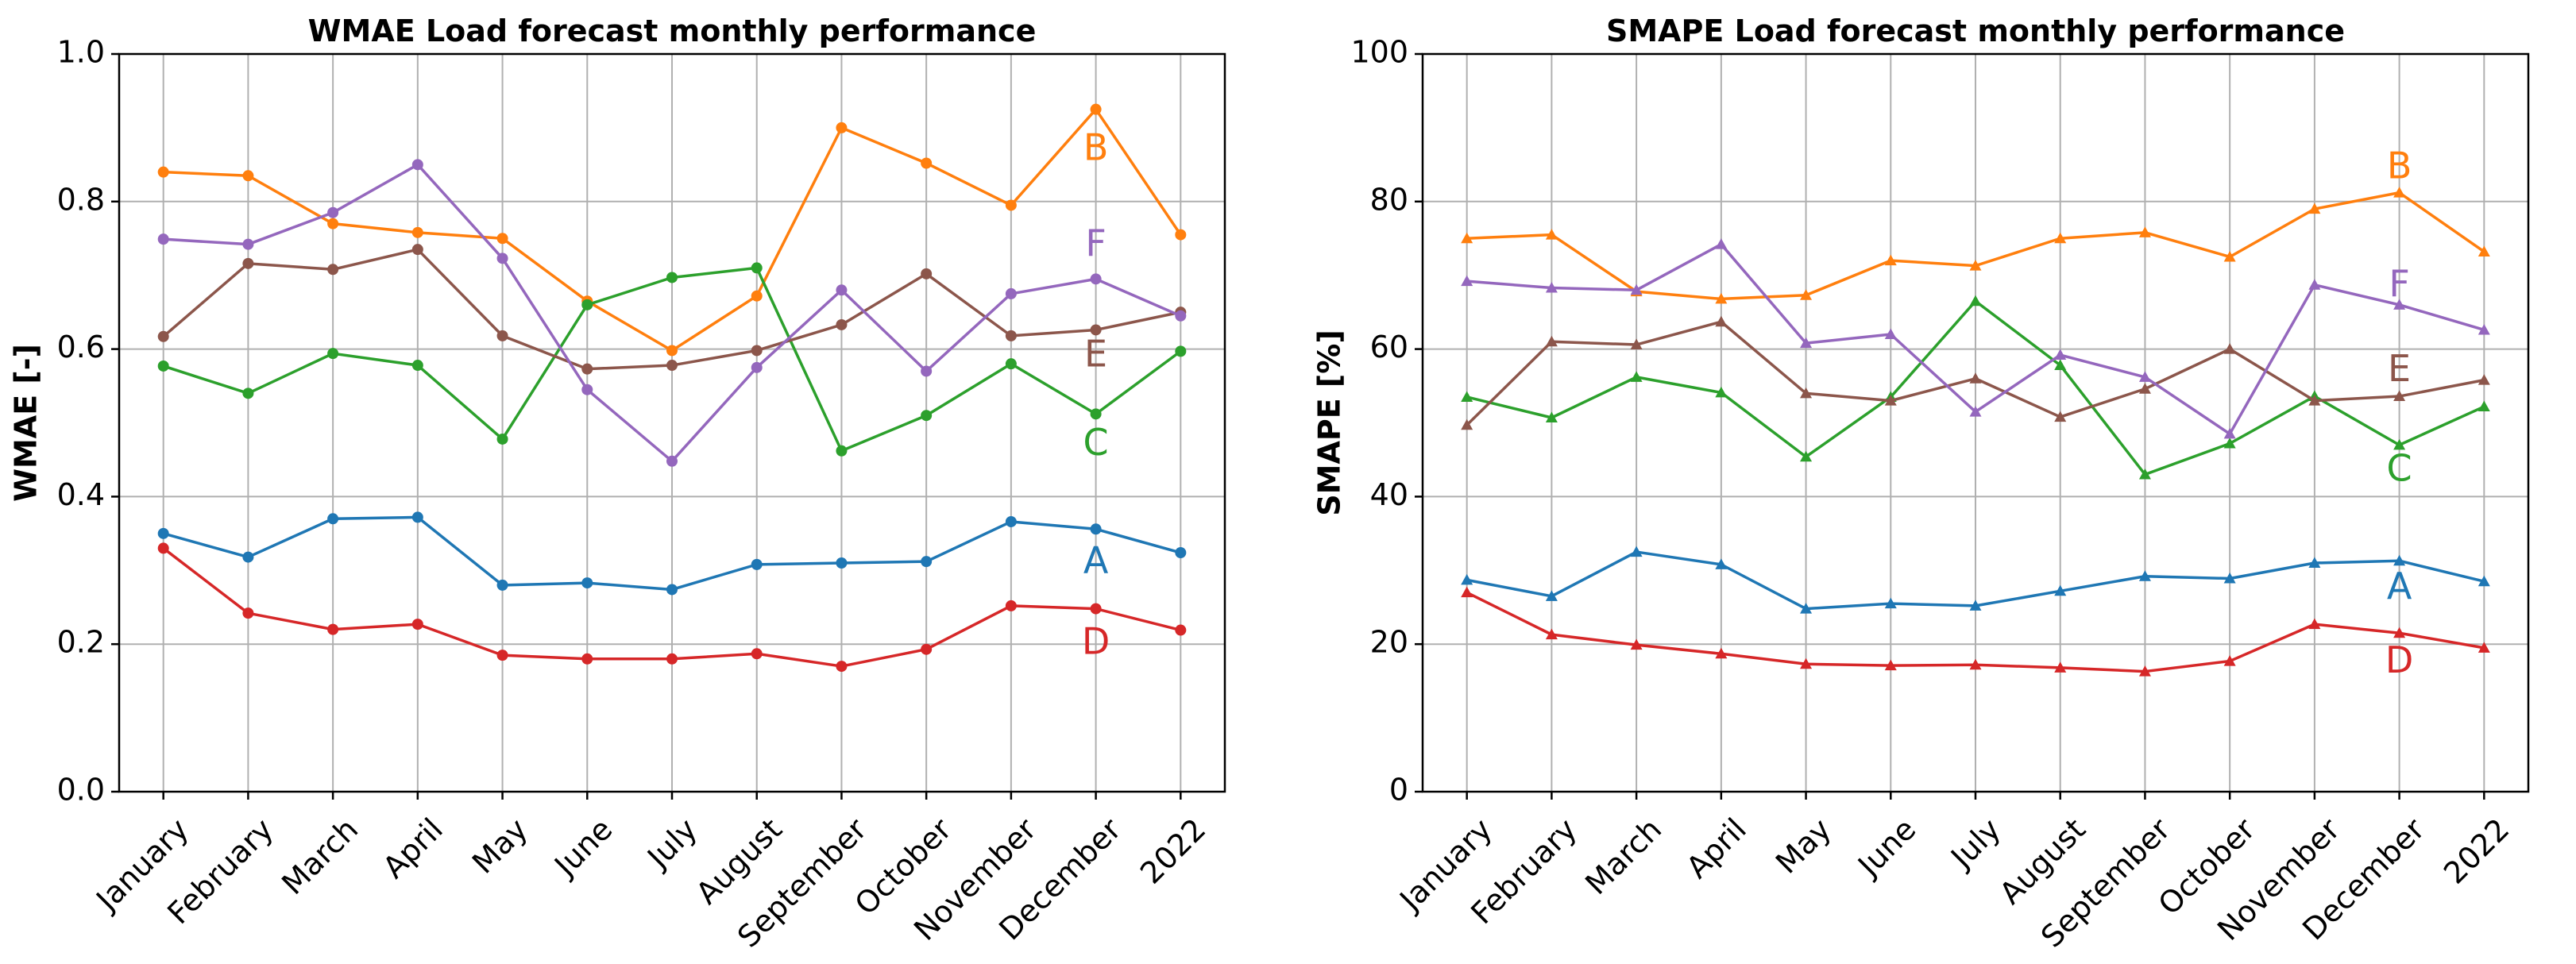 The image size is (2576, 964). I want to click on x-tick-label: April, so click(413, 848).